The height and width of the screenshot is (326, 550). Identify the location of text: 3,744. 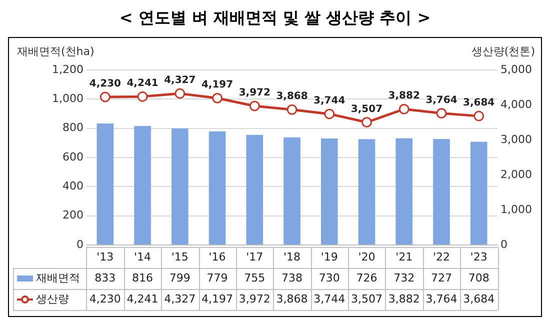
(330, 101).